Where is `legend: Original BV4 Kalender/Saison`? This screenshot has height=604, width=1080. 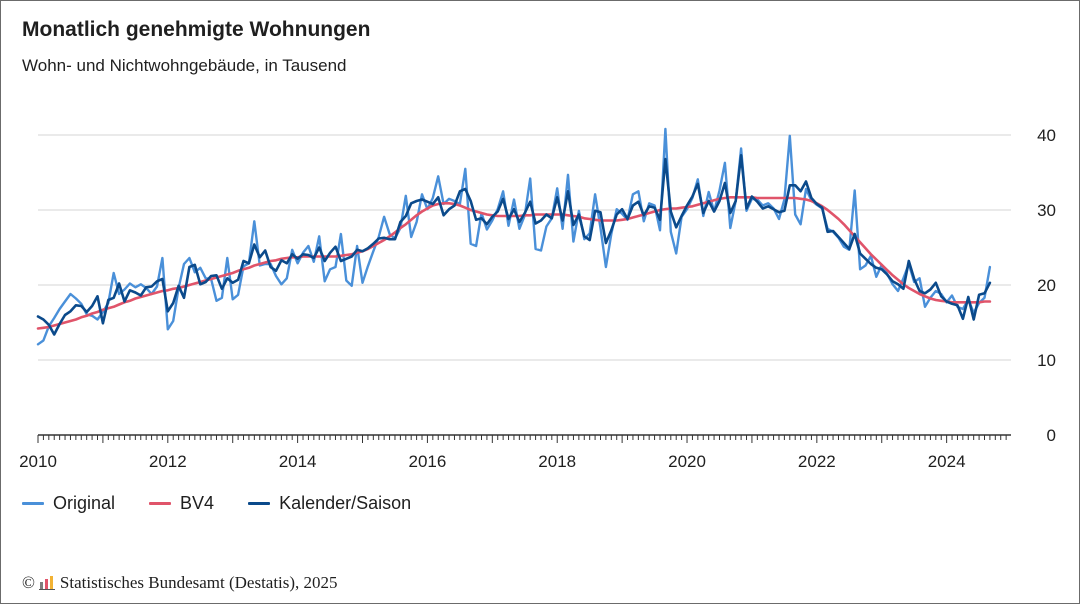 legend: Original BV4 Kalender/Saison is located at coordinates (233, 503).